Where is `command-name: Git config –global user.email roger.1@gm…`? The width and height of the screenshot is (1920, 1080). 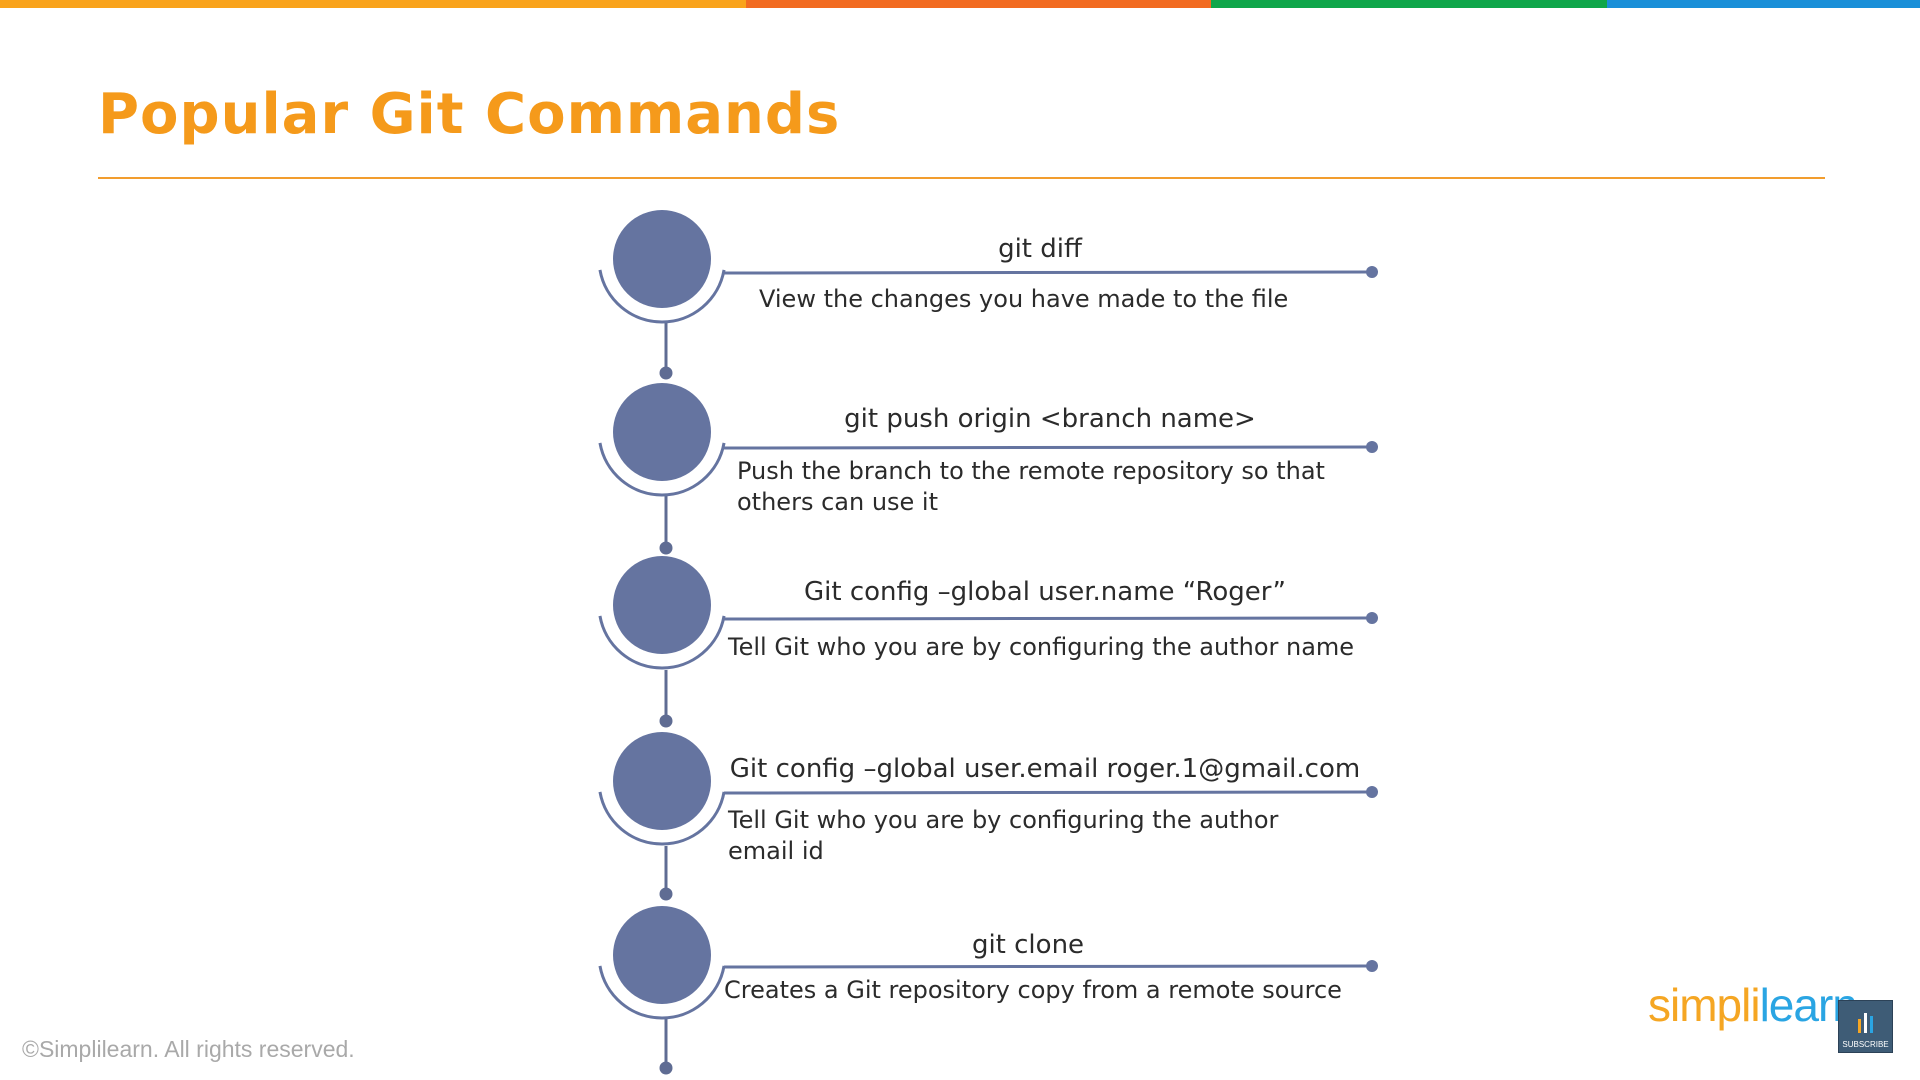
command-name: Git config –global user.email roger.1@gm… is located at coordinates (1045, 769).